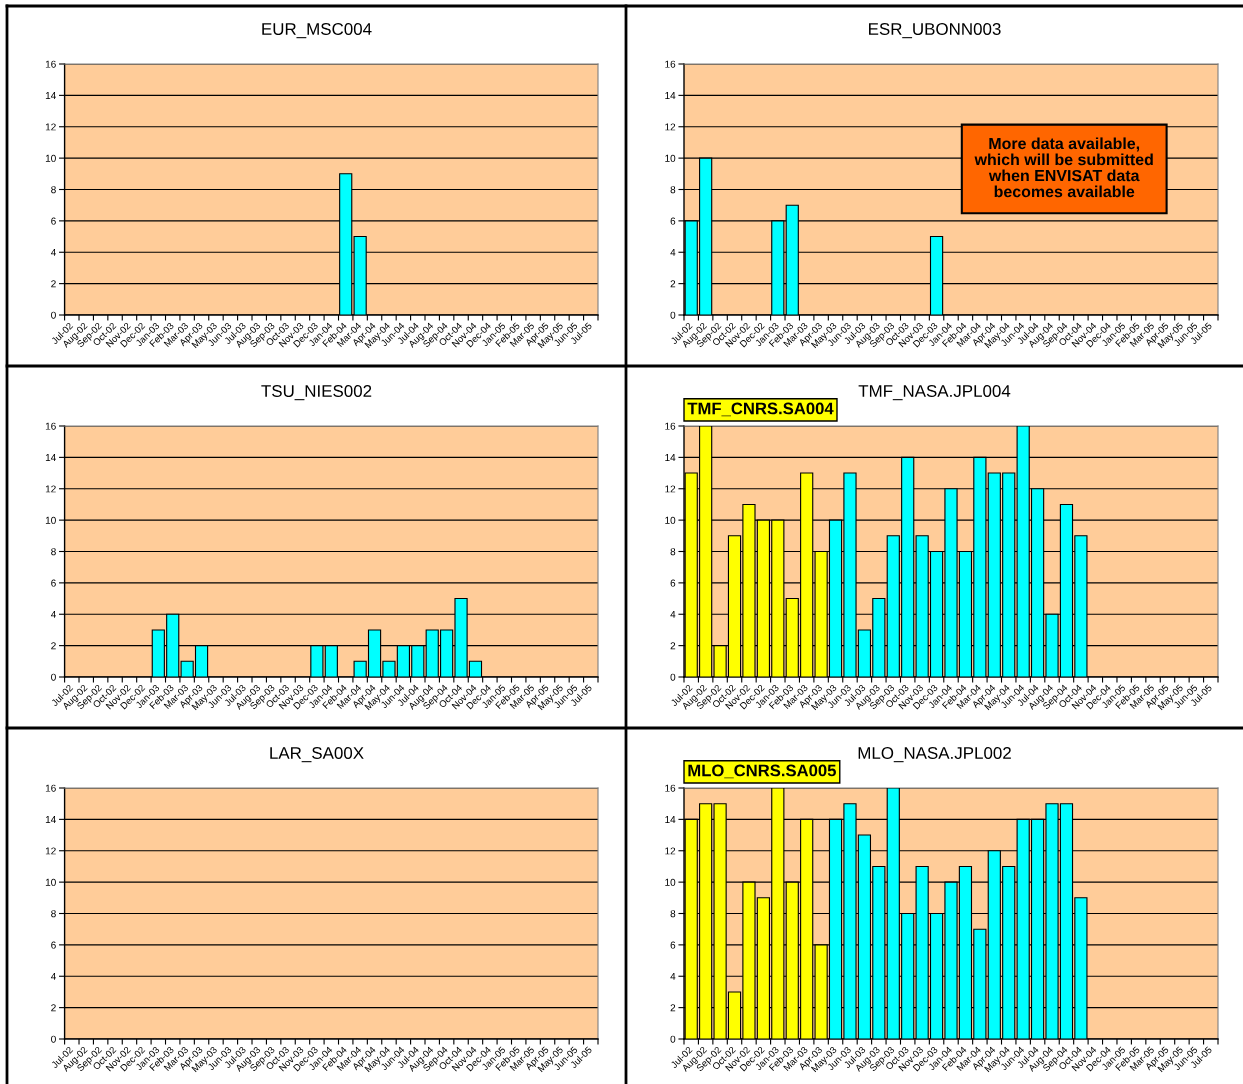 This screenshot has height=1084, width=1243. Describe the element at coordinates (934, 755) in the screenshot. I see `chart-title: MLO_NASA.JPL002` at that location.